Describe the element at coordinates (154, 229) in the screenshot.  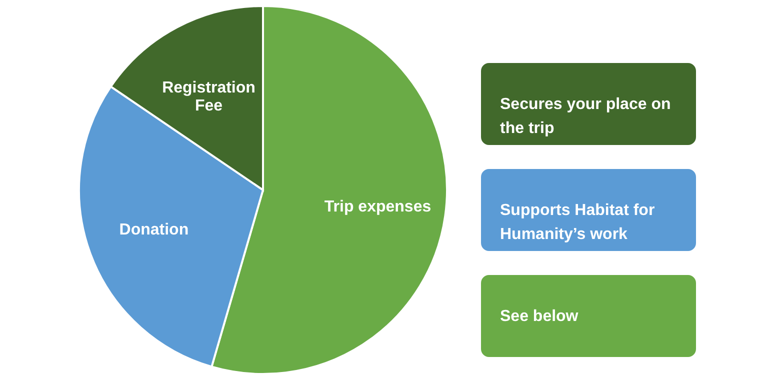
I see `slice-label: Donation` at that location.